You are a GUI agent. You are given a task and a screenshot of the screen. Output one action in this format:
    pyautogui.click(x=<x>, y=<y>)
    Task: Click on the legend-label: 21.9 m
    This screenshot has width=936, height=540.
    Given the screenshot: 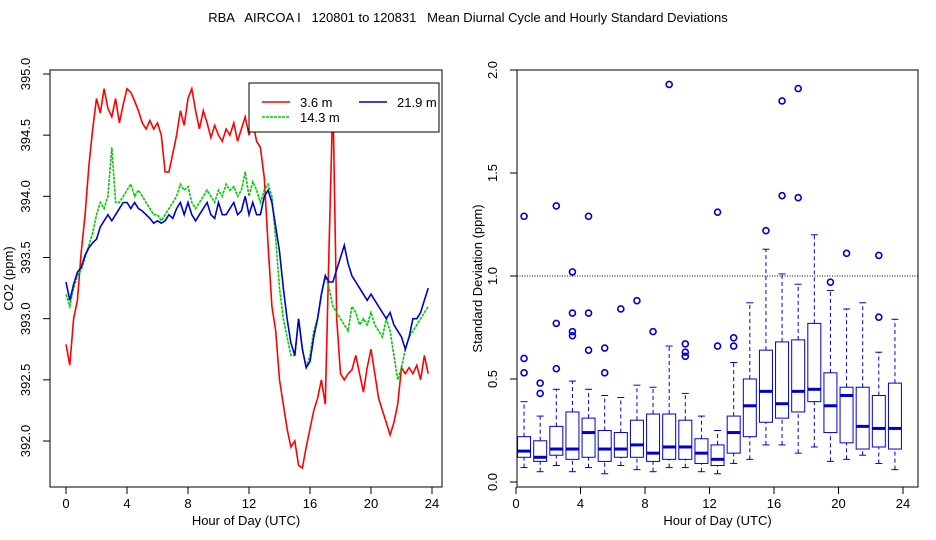 What is the action you would take?
    pyautogui.click(x=417, y=102)
    